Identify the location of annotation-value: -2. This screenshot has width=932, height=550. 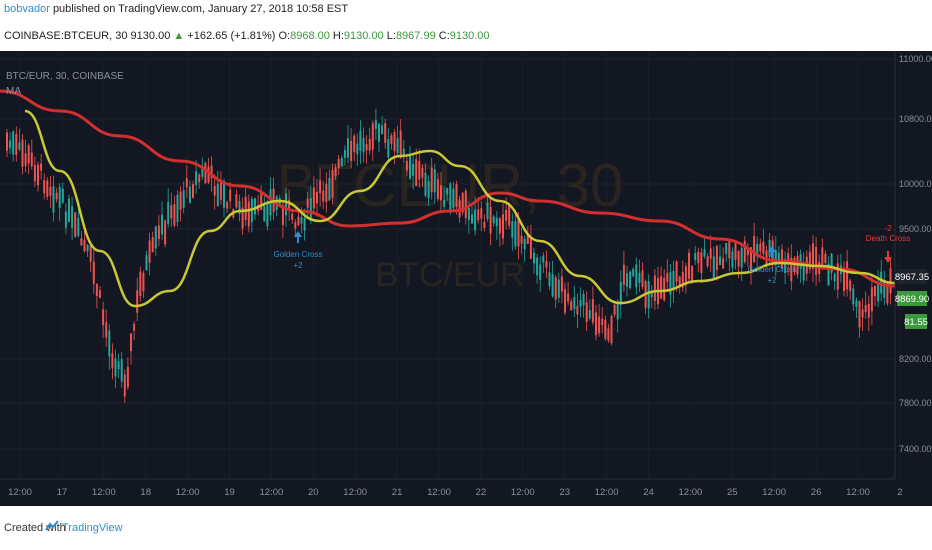
(888, 228).